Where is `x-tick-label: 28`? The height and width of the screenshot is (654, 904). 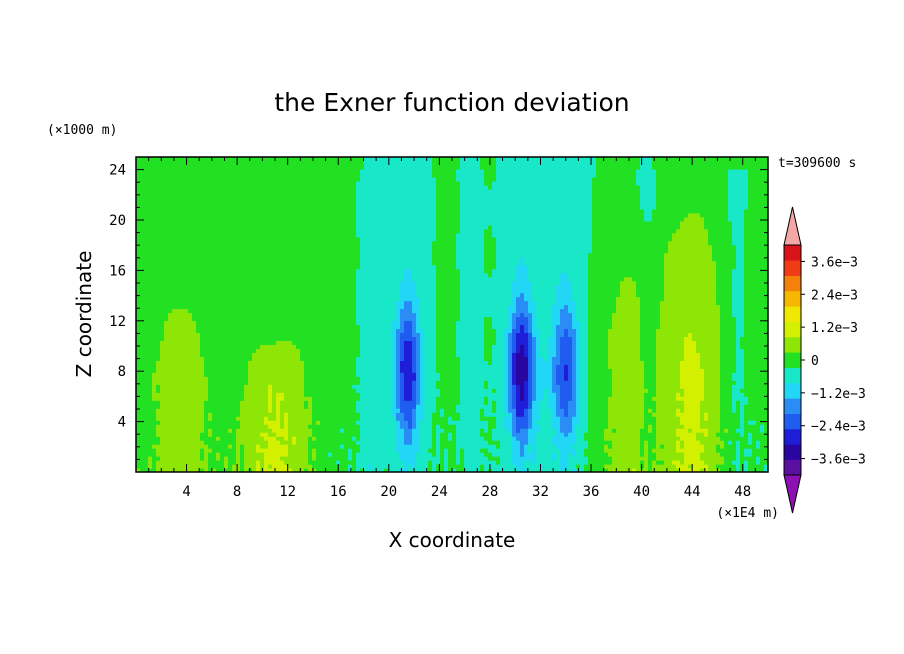 x-tick-label: 28 is located at coordinates (489, 492).